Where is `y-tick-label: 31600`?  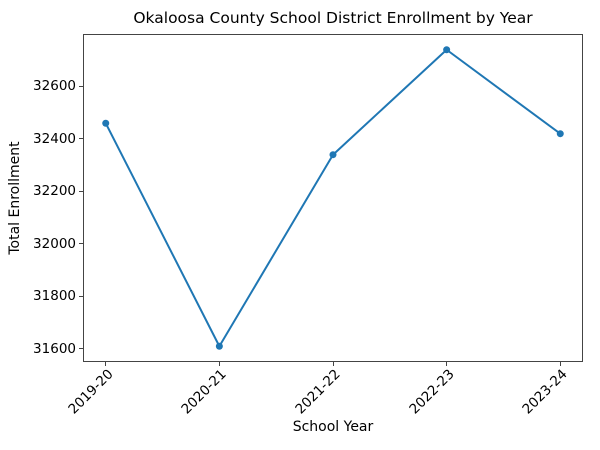 y-tick-label: 31600 is located at coordinates (54, 348).